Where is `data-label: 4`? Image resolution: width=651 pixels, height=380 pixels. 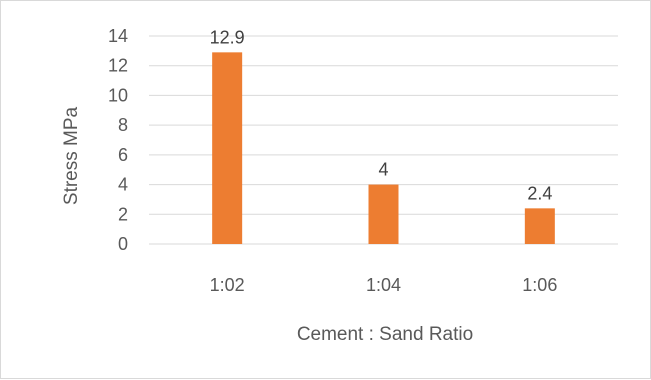 data-label: 4 is located at coordinates (383, 170).